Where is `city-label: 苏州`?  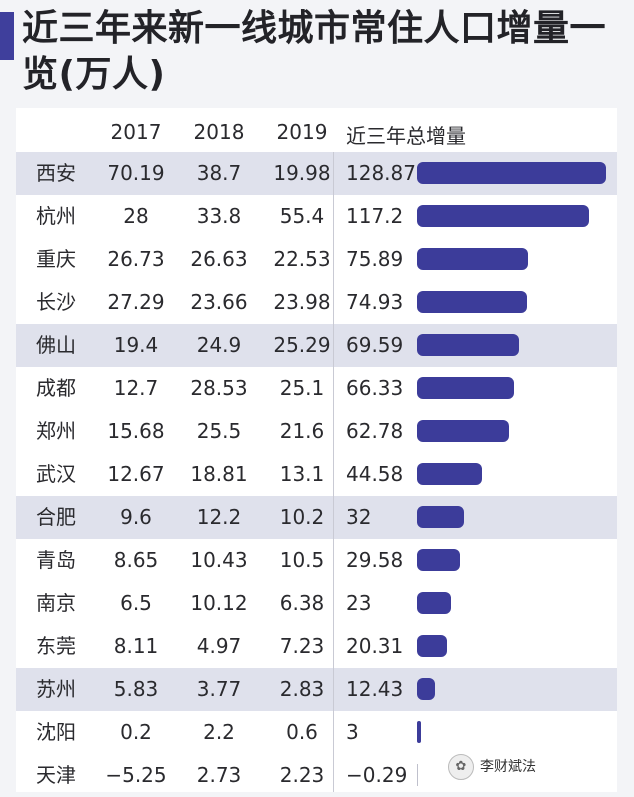
city-label: 苏州 is located at coordinates (56, 689).